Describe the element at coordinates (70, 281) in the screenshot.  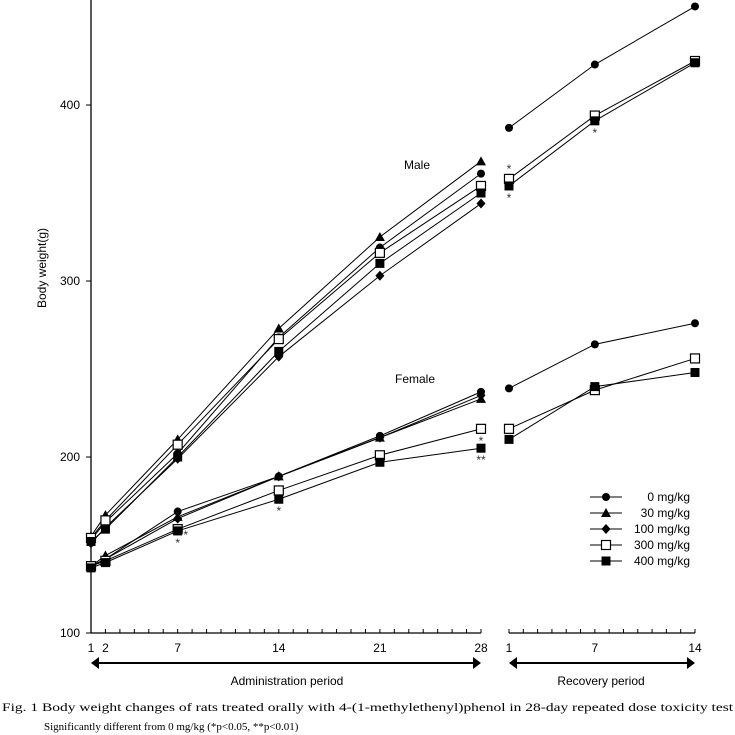
I see `y-tick-label: 300` at that location.